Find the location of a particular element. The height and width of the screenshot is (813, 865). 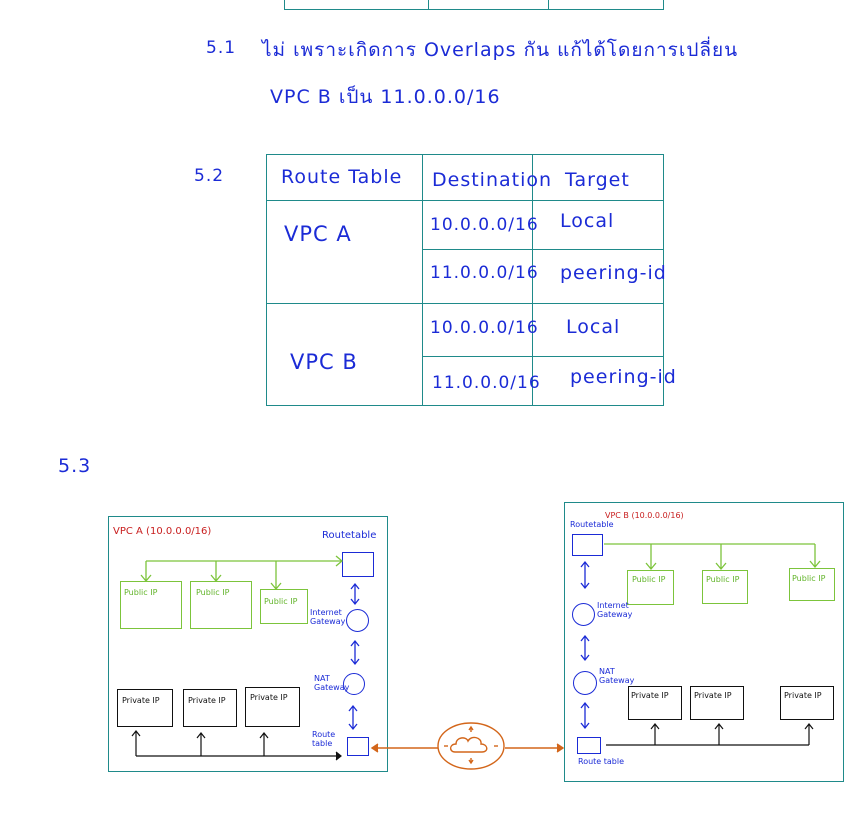

prev-table-left-border is located at coordinates (284, 5).